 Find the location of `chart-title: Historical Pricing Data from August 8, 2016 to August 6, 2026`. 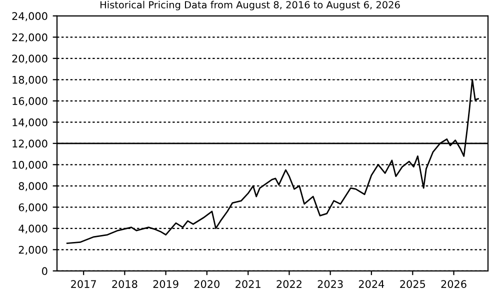

chart-title: Historical Pricing Data from August 8, 2016 to August 6, 2026 is located at coordinates (250, 5).